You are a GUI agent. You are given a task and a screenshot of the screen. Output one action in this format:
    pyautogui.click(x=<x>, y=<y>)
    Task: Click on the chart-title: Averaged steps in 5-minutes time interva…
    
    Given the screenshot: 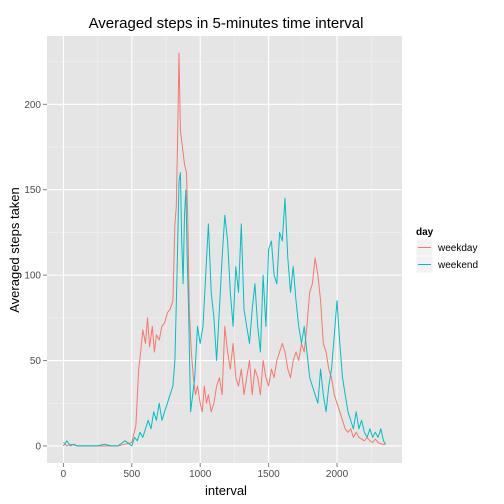 What is the action you would take?
    pyautogui.click(x=226, y=23)
    